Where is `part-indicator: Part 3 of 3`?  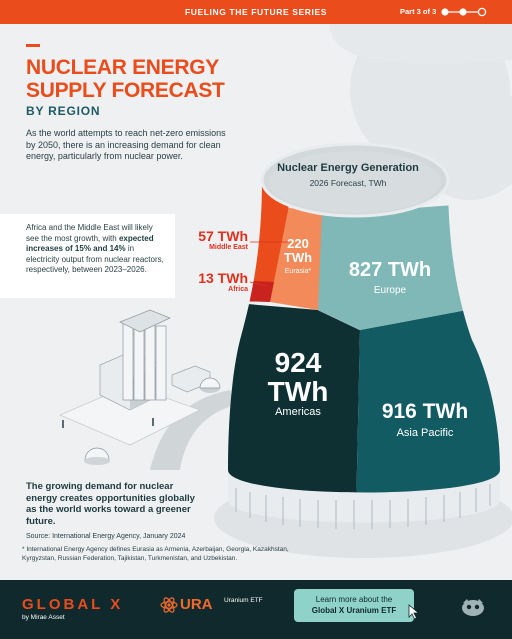
part-indicator: Part 3 of 3 is located at coordinates (418, 11).